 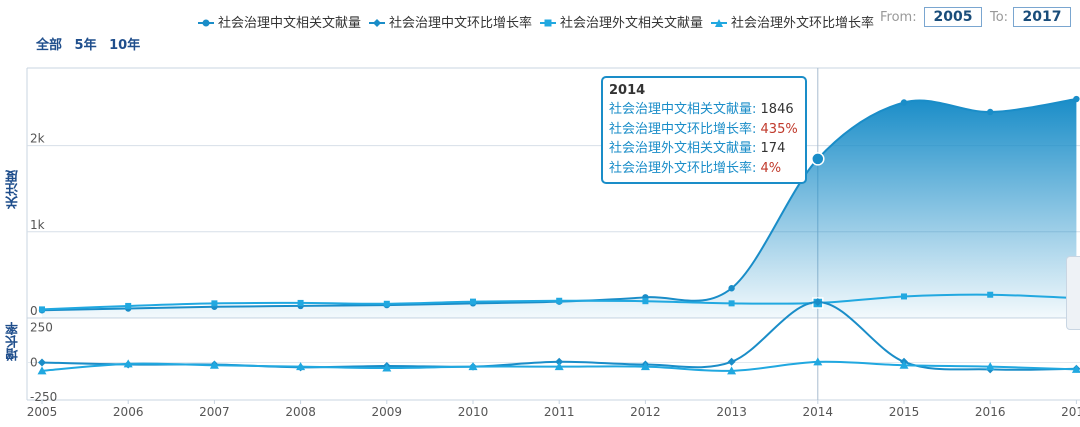 What do you see at coordinates (701, 109) in the screenshot?
I see `tooltip-row: 社会治理中文相关文献量: 1846` at bounding box center [701, 109].